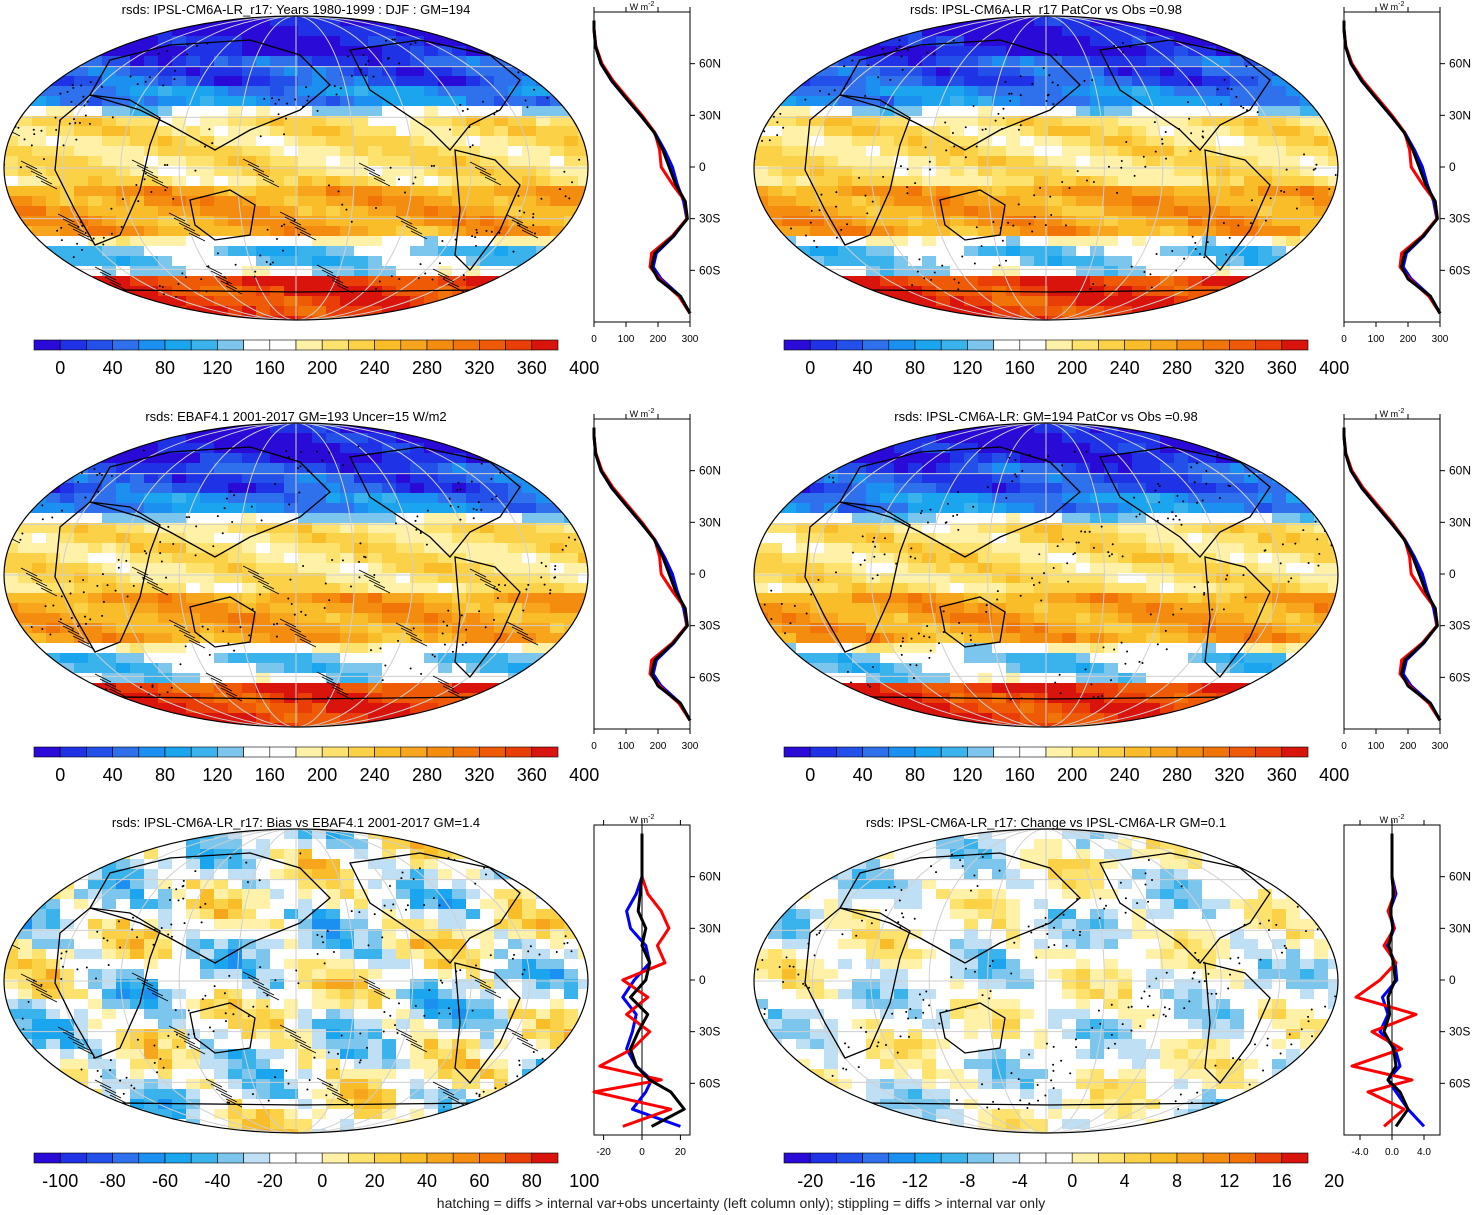 This screenshot has height=1215, width=1483. I want to click on profile-unit: W m, so click(1389, 7).